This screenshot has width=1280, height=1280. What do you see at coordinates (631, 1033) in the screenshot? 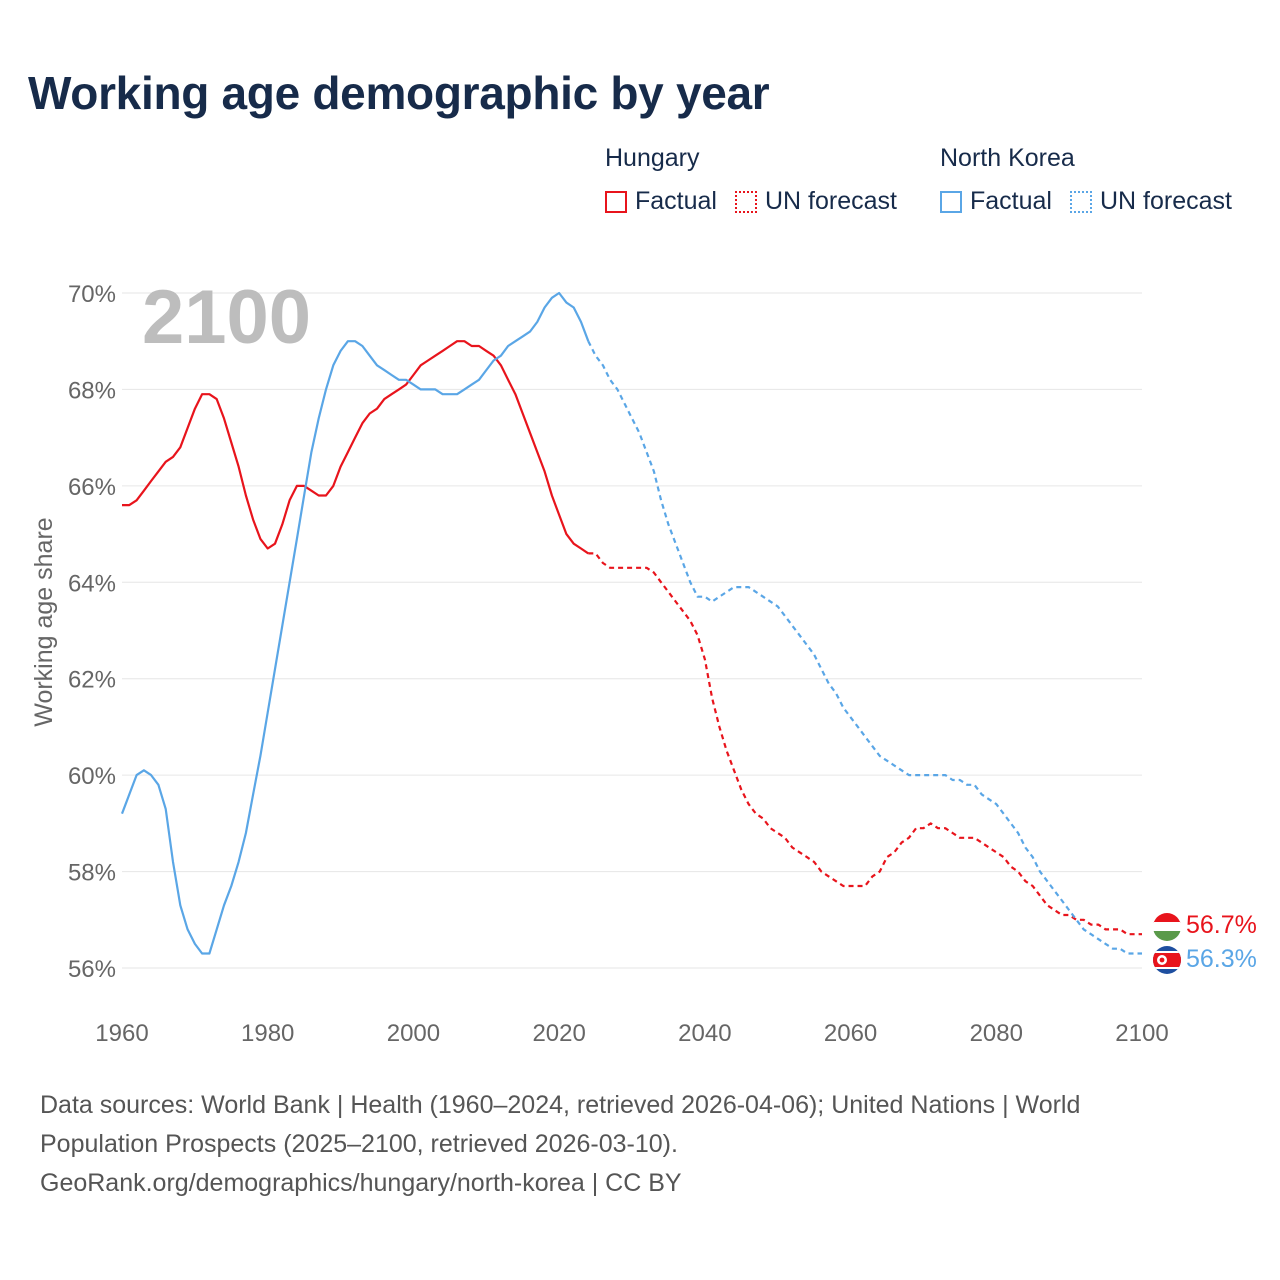
I see `x-axis: 1960 1980 2000 2020 2040 2060 2080 2100` at bounding box center [631, 1033].